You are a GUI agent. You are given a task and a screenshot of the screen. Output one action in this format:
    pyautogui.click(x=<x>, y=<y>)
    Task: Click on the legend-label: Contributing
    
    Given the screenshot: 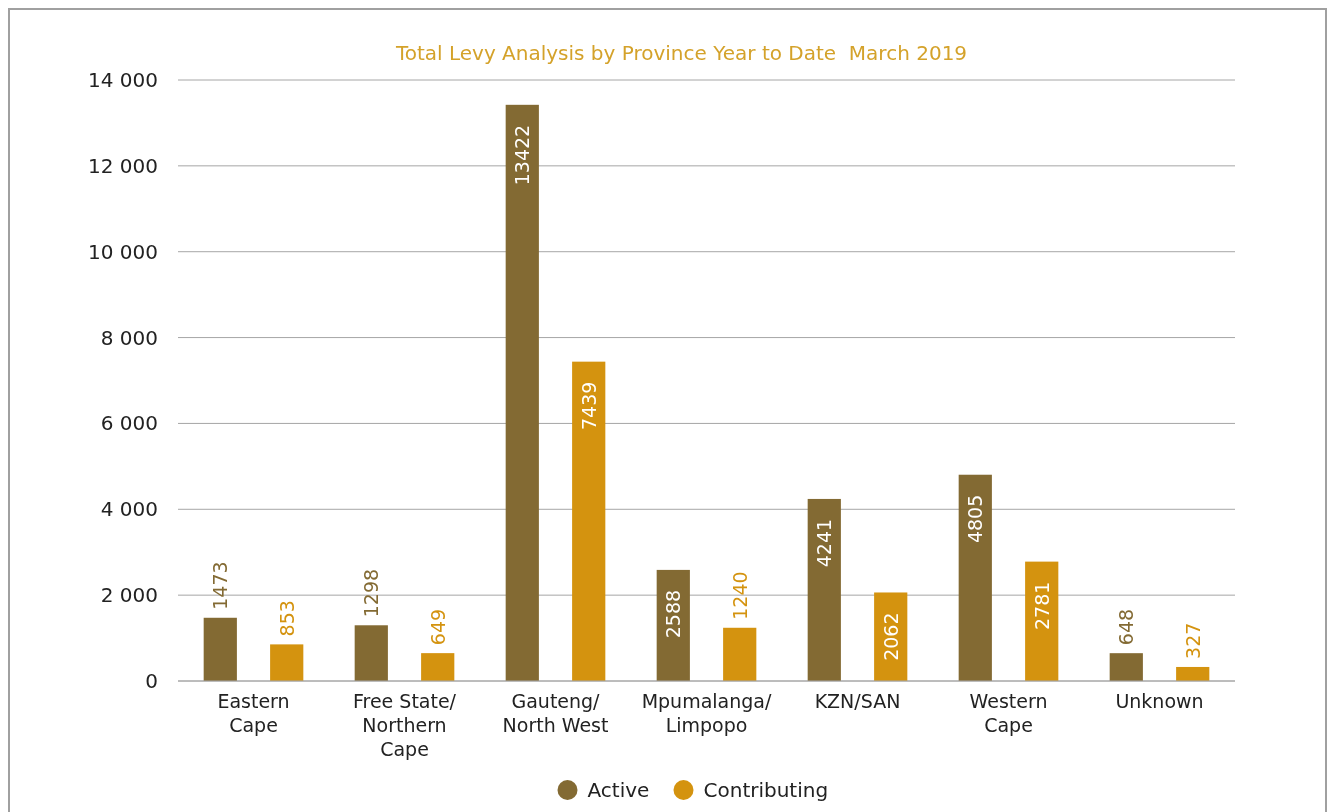 What is the action you would take?
    pyautogui.click(x=766, y=790)
    